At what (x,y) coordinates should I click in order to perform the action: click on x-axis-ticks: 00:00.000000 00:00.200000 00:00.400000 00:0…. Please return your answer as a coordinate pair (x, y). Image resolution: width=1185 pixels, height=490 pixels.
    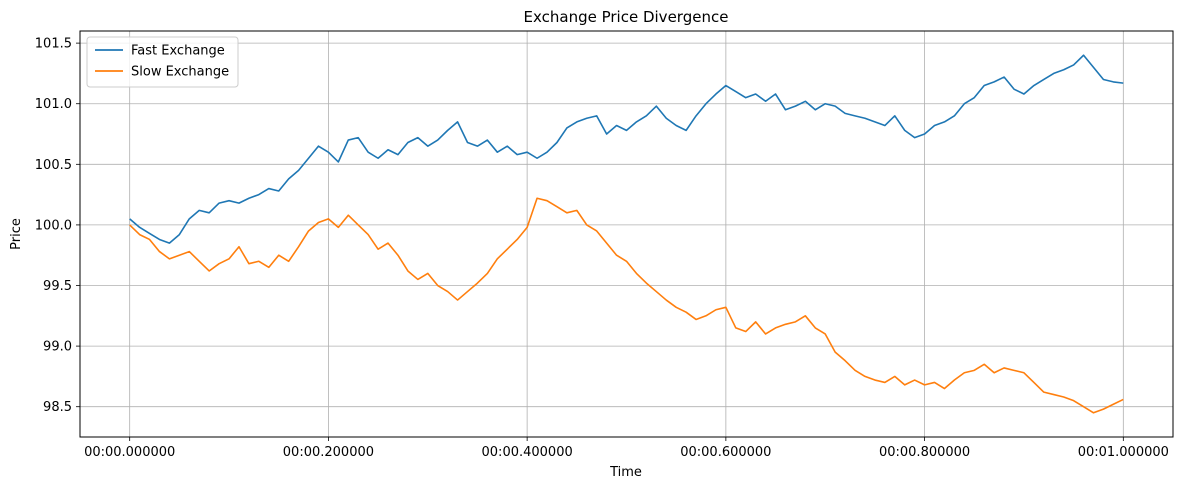
    Looking at the image, I should click on (626, 448).